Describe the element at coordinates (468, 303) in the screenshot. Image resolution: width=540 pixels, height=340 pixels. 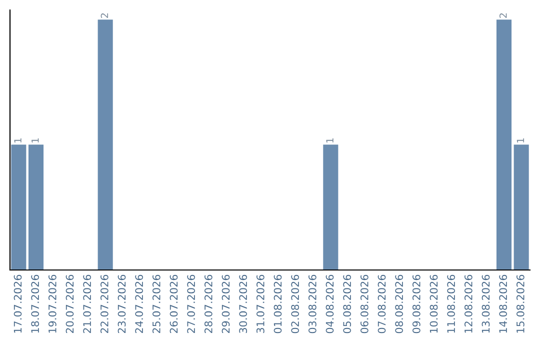
I see `x-tick-label: 12.08.2026` at that location.